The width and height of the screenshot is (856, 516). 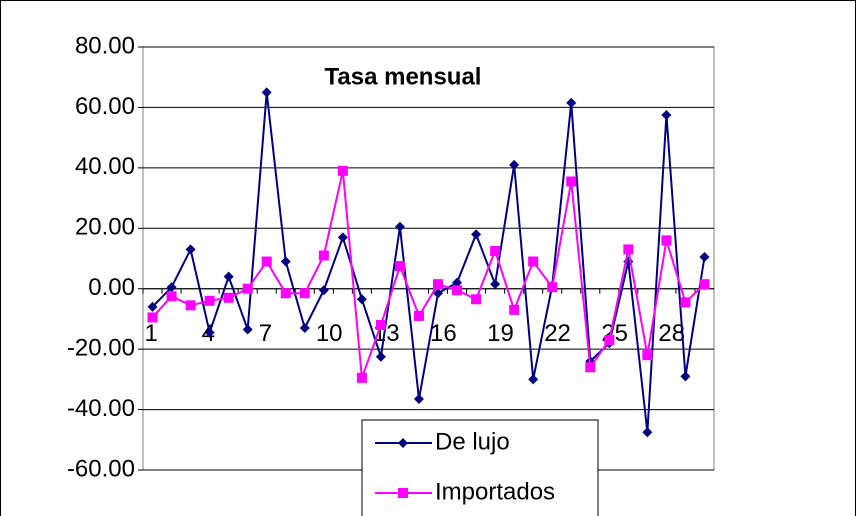 I want to click on y-tick-label: 40.00, so click(x=105, y=166).